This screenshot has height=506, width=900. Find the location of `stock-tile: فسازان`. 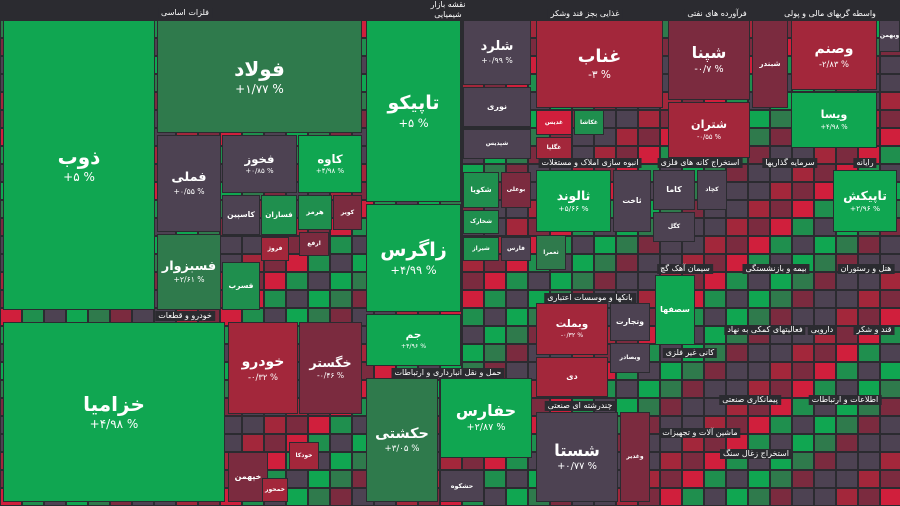

stock-tile: فسازان is located at coordinates (279, 215).